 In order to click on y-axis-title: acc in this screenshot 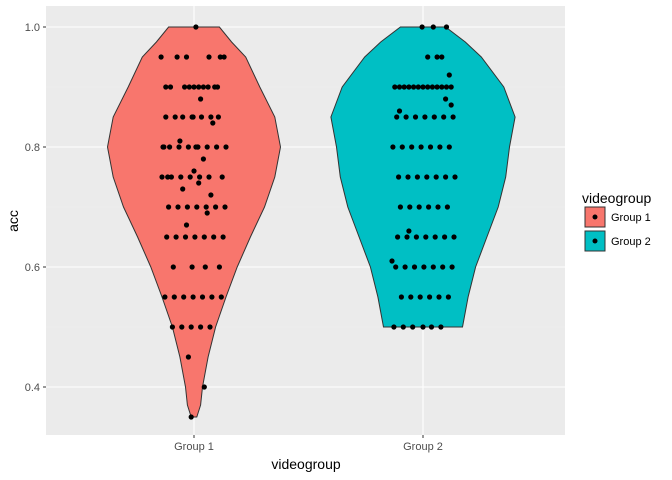, I will do `click(13, 221)`.